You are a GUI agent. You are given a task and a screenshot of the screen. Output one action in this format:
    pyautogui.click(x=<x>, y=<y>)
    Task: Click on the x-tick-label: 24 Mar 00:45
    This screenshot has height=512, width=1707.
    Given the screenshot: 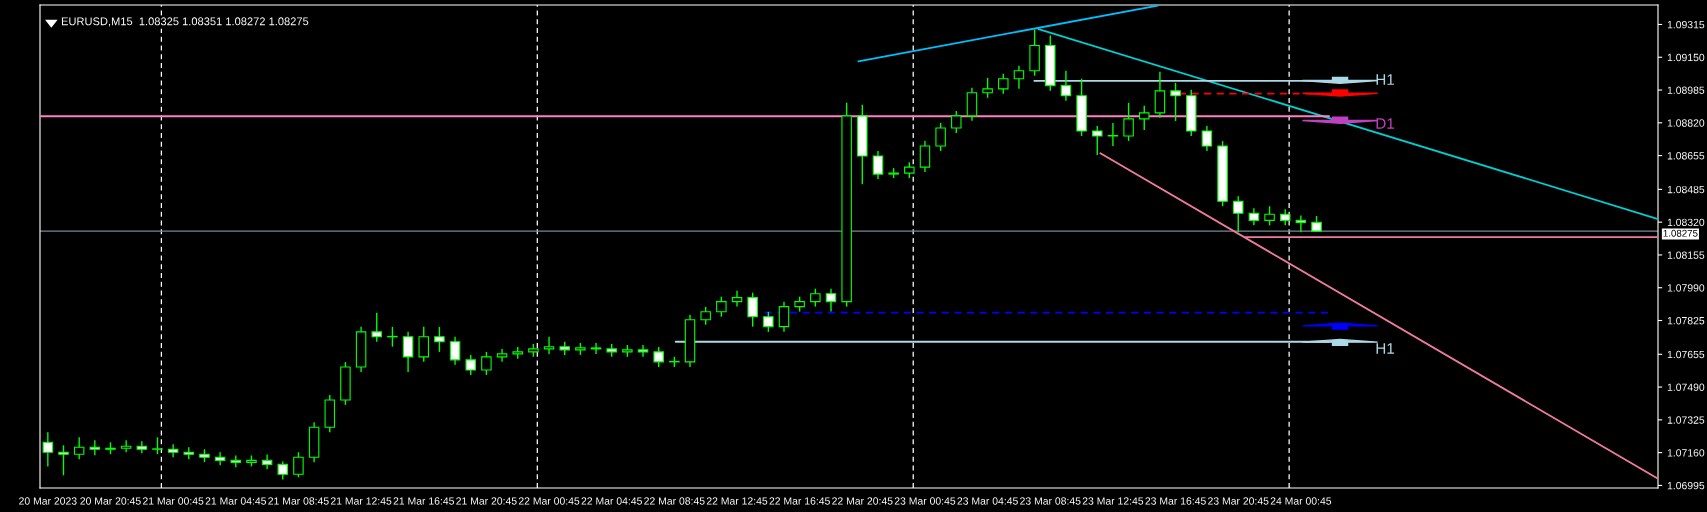 What is the action you would take?
    pyautogui.click(x=1301, y=501)
    